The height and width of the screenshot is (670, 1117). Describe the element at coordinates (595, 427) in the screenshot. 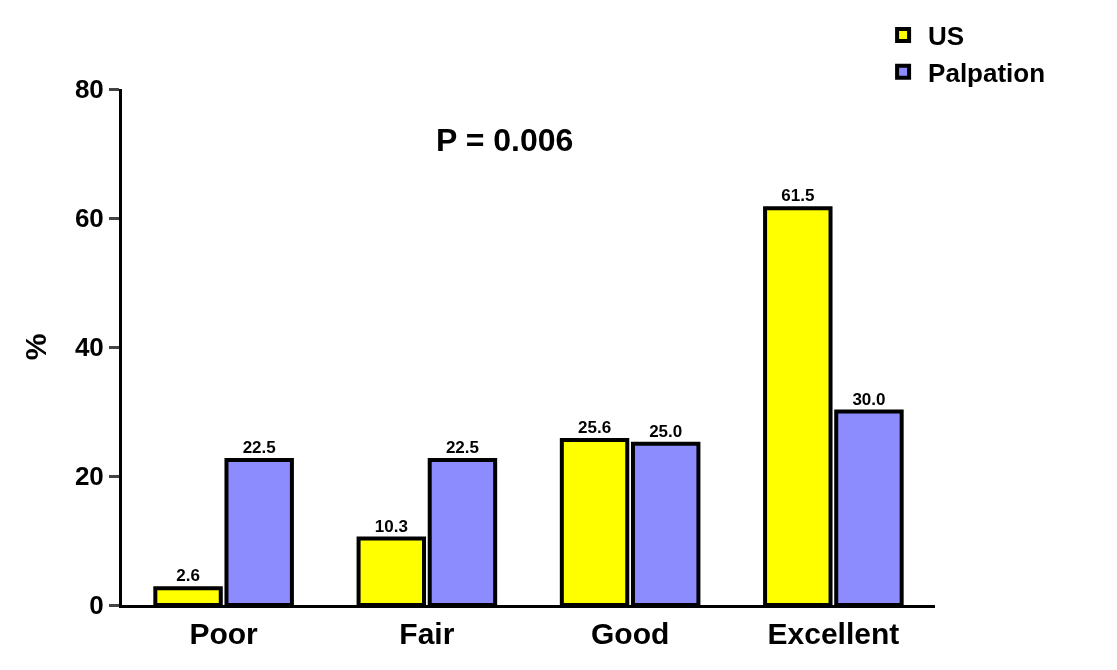

I see `data-label: 25.6` at that location.